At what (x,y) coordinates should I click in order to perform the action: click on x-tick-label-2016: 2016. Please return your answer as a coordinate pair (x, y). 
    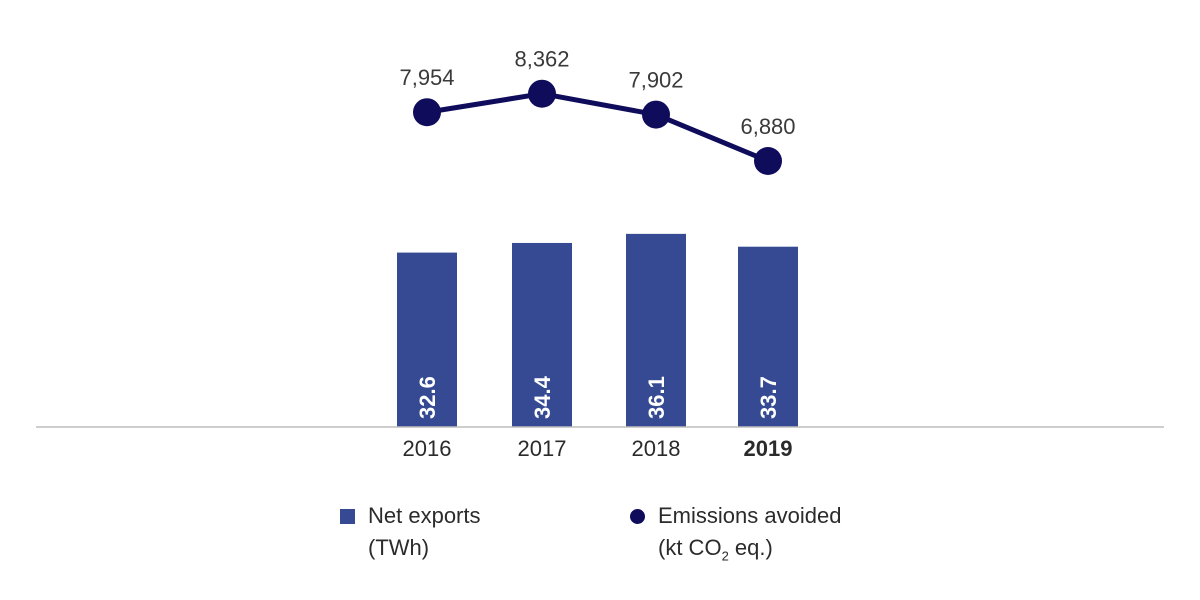
    Looking at the image, I should click on (427, 448).